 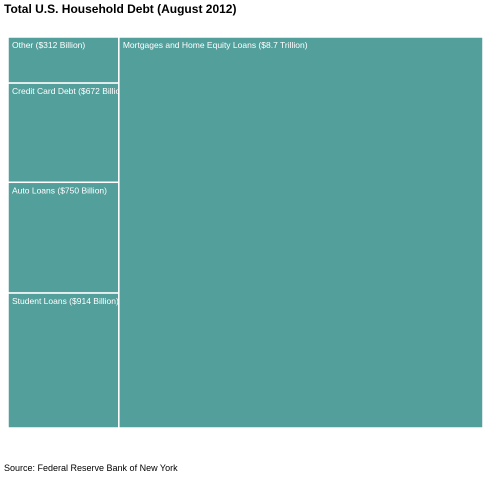 I want to click on treemap-tile-credit-card-debt, so click(x=63, y=133).